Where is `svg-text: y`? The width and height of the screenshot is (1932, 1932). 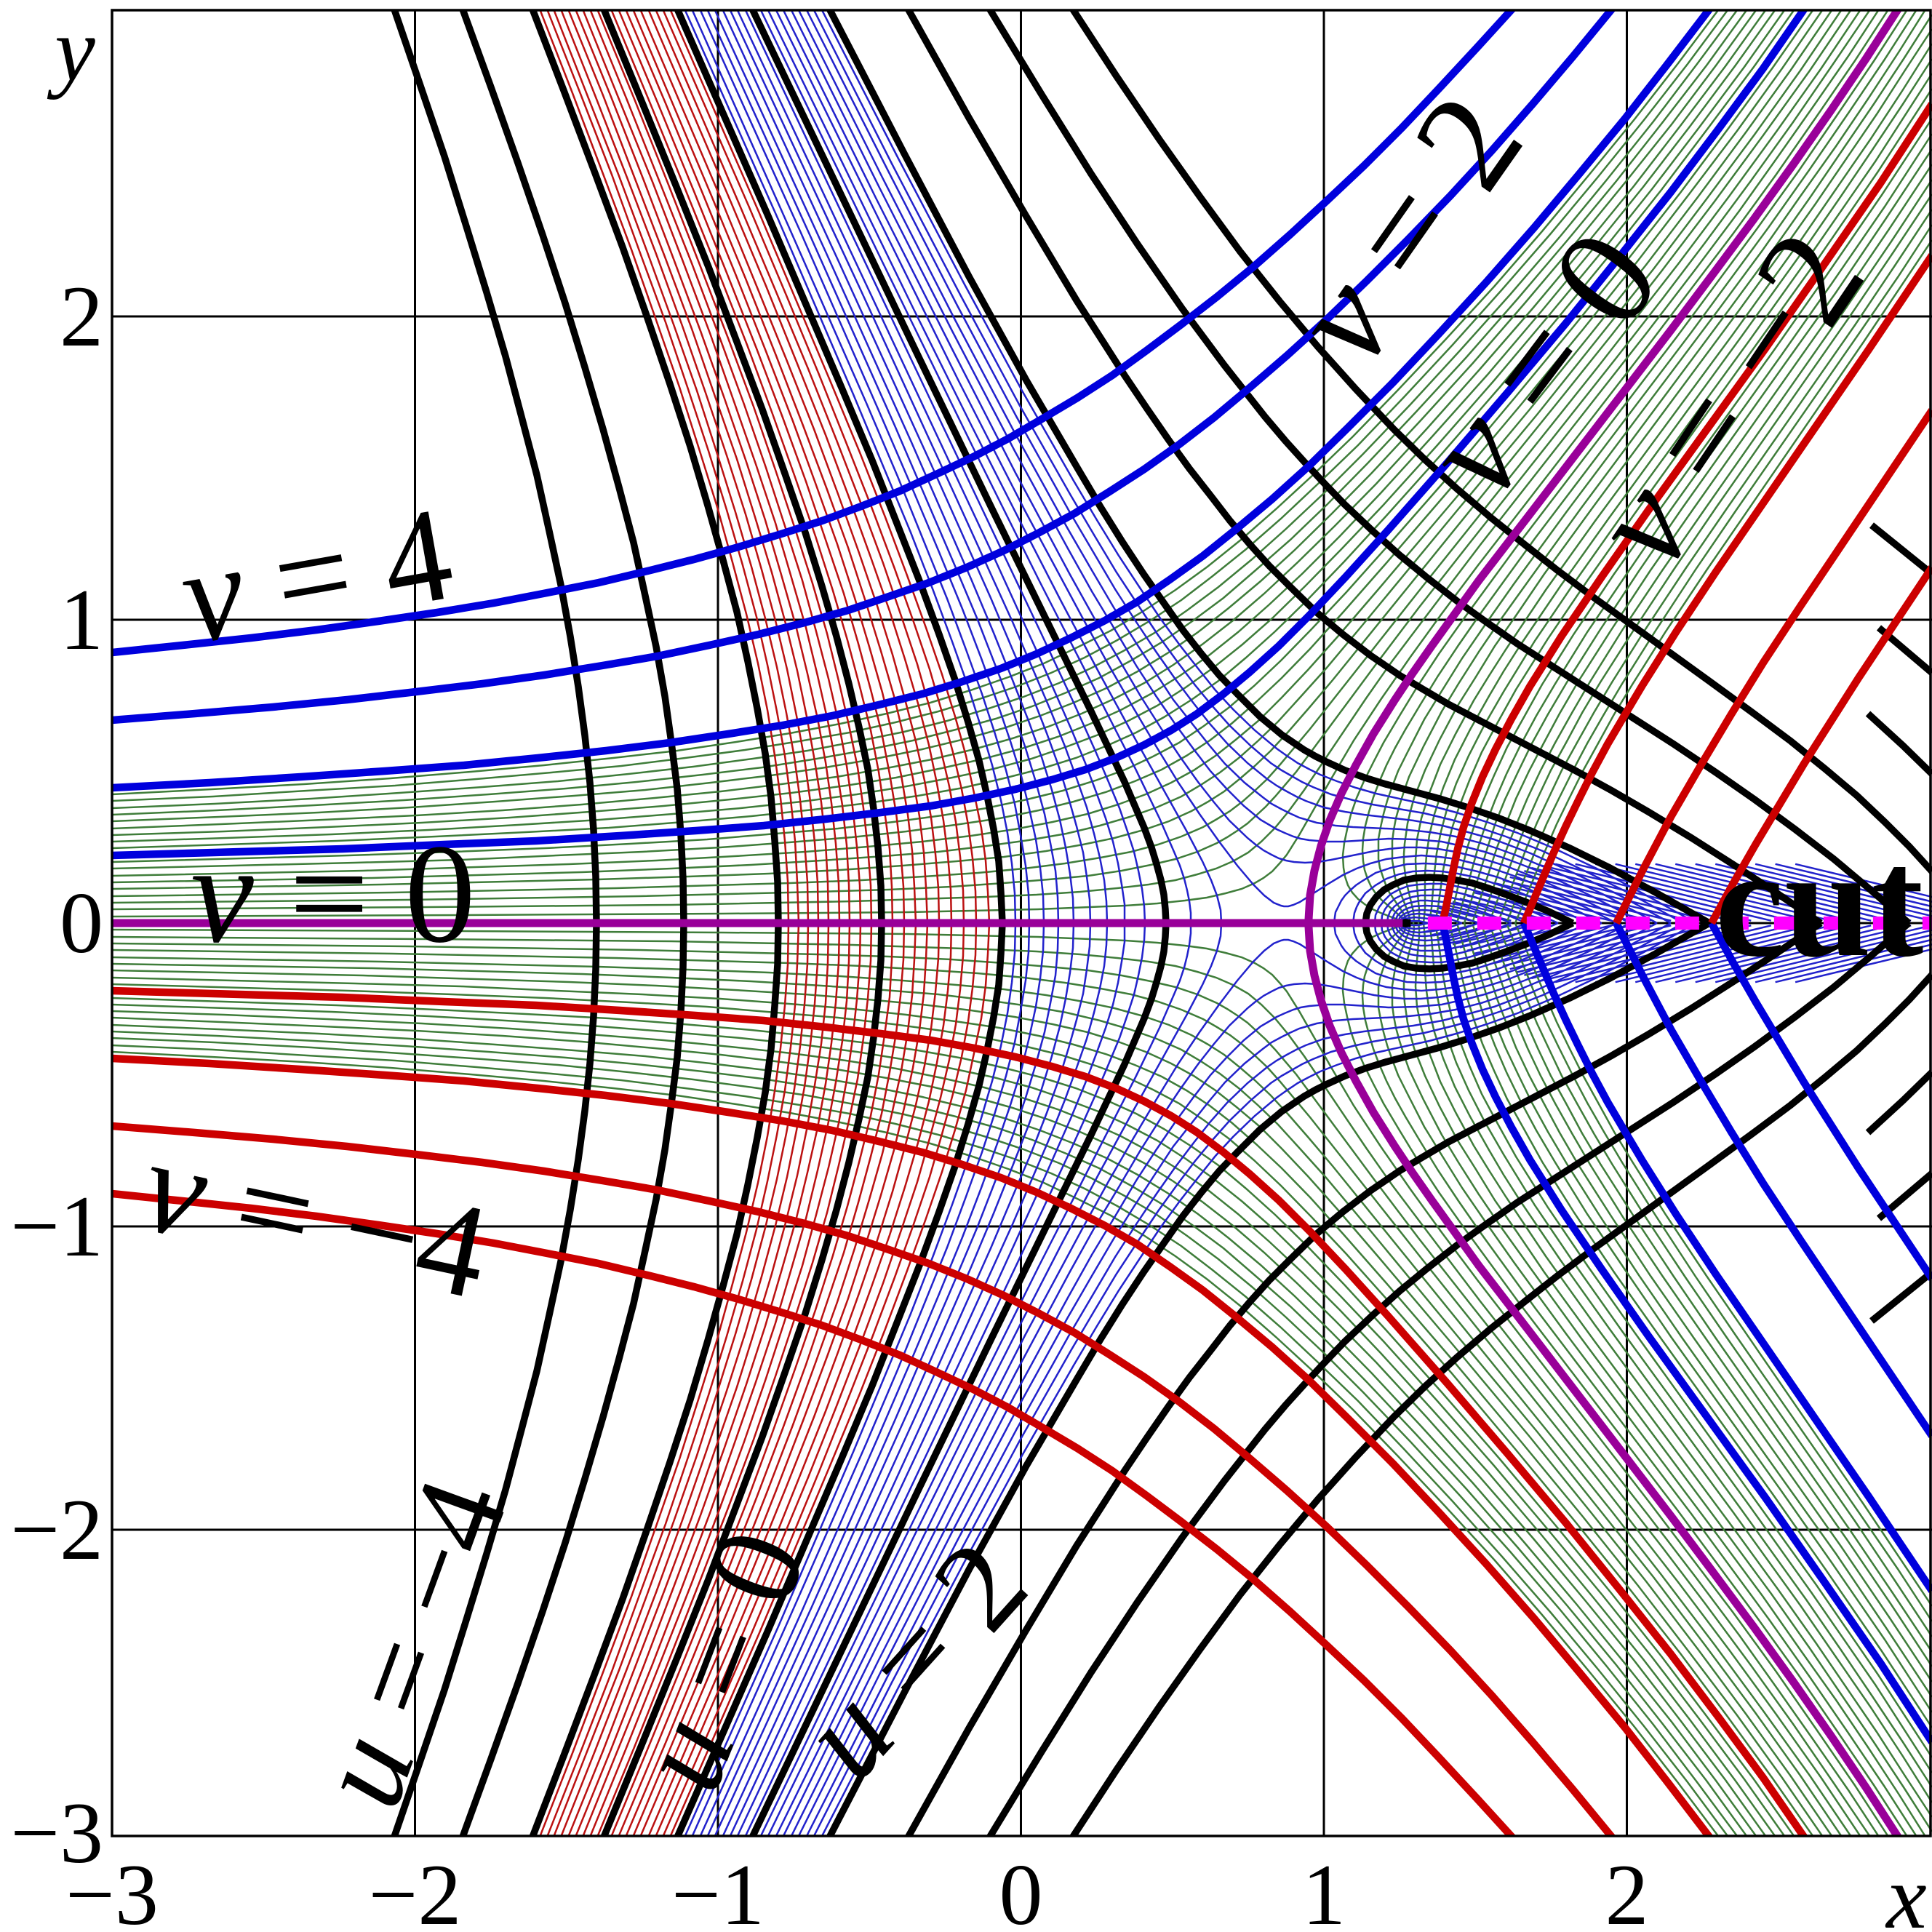 svg-text: y is located at coordinates (71, 50).